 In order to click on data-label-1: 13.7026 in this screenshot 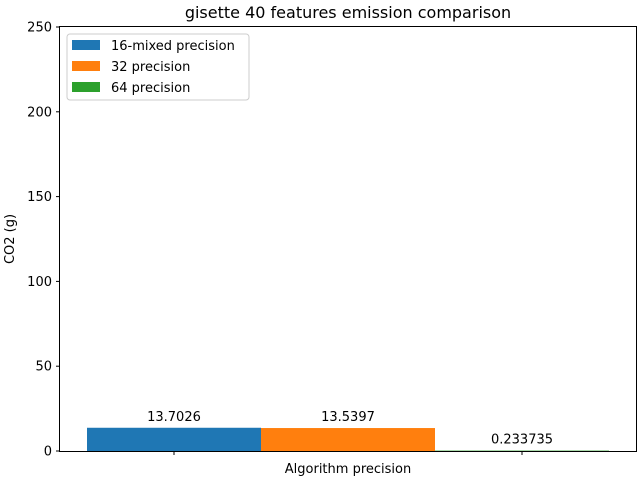, I will do `click(174, 417)`.